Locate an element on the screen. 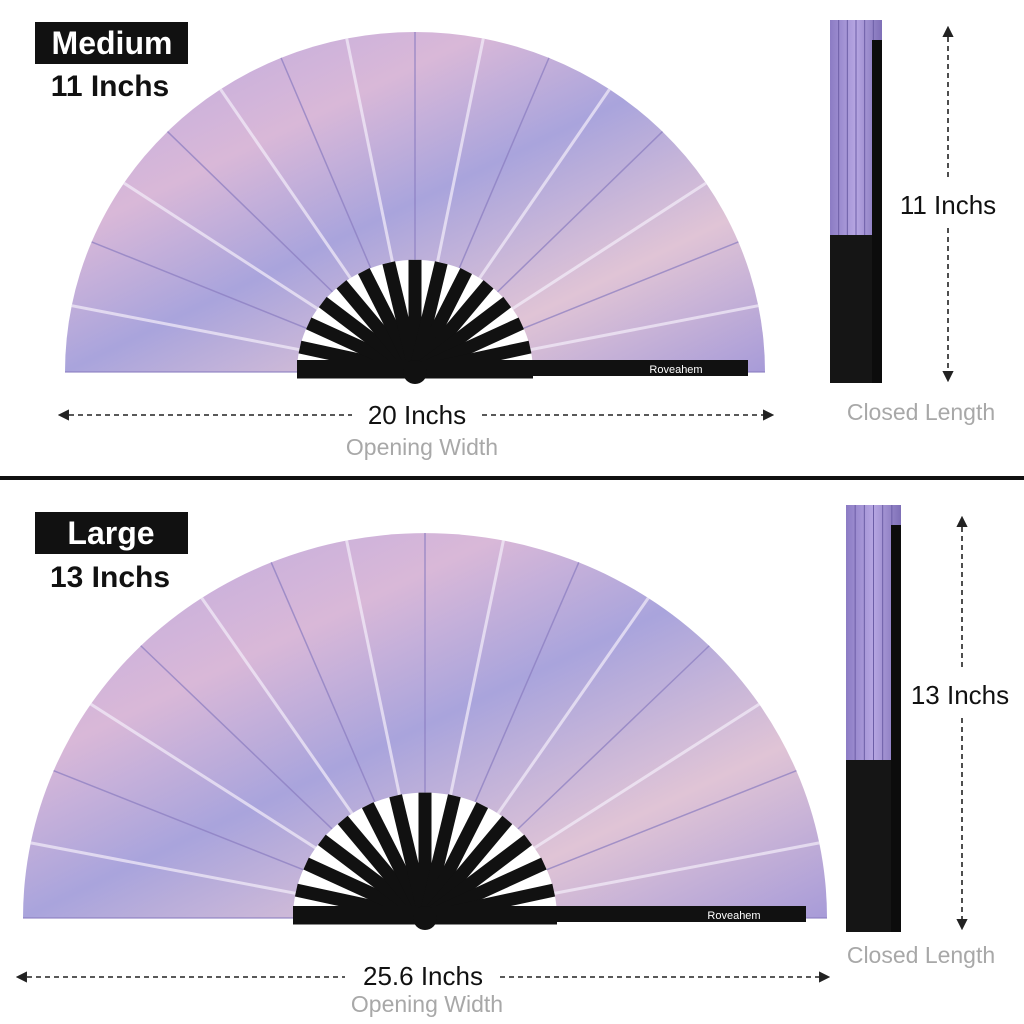 This screenshot has height=1024, width=1024. divider is located at coordinates (512, 478).